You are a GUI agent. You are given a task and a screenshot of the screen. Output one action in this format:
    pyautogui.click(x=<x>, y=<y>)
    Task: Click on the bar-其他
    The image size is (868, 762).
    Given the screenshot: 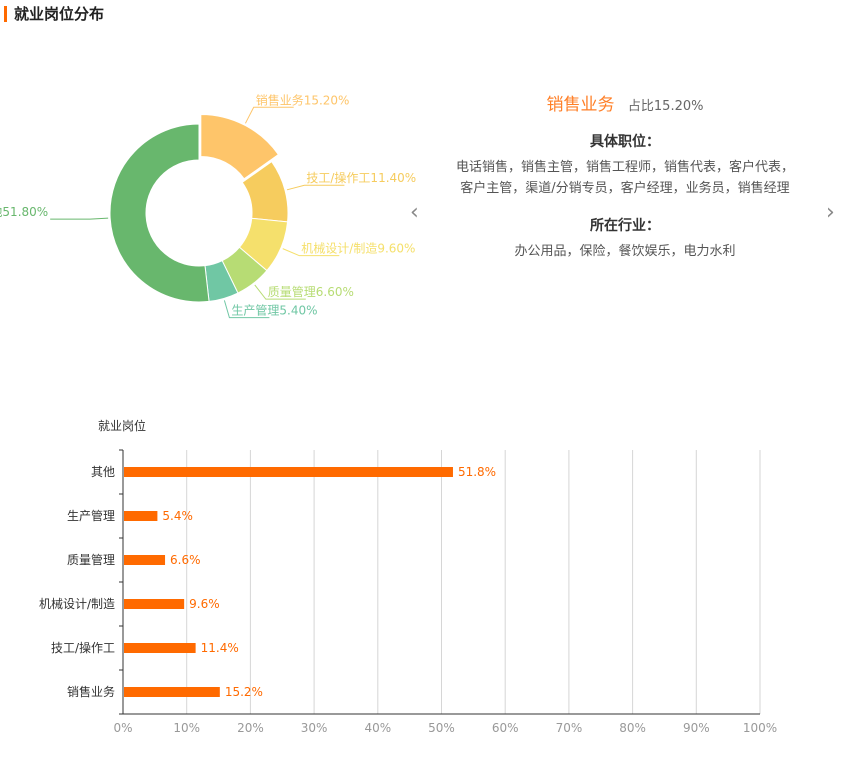 What is the action you would take?
    pyautogui.click(x=288, y=472)
    